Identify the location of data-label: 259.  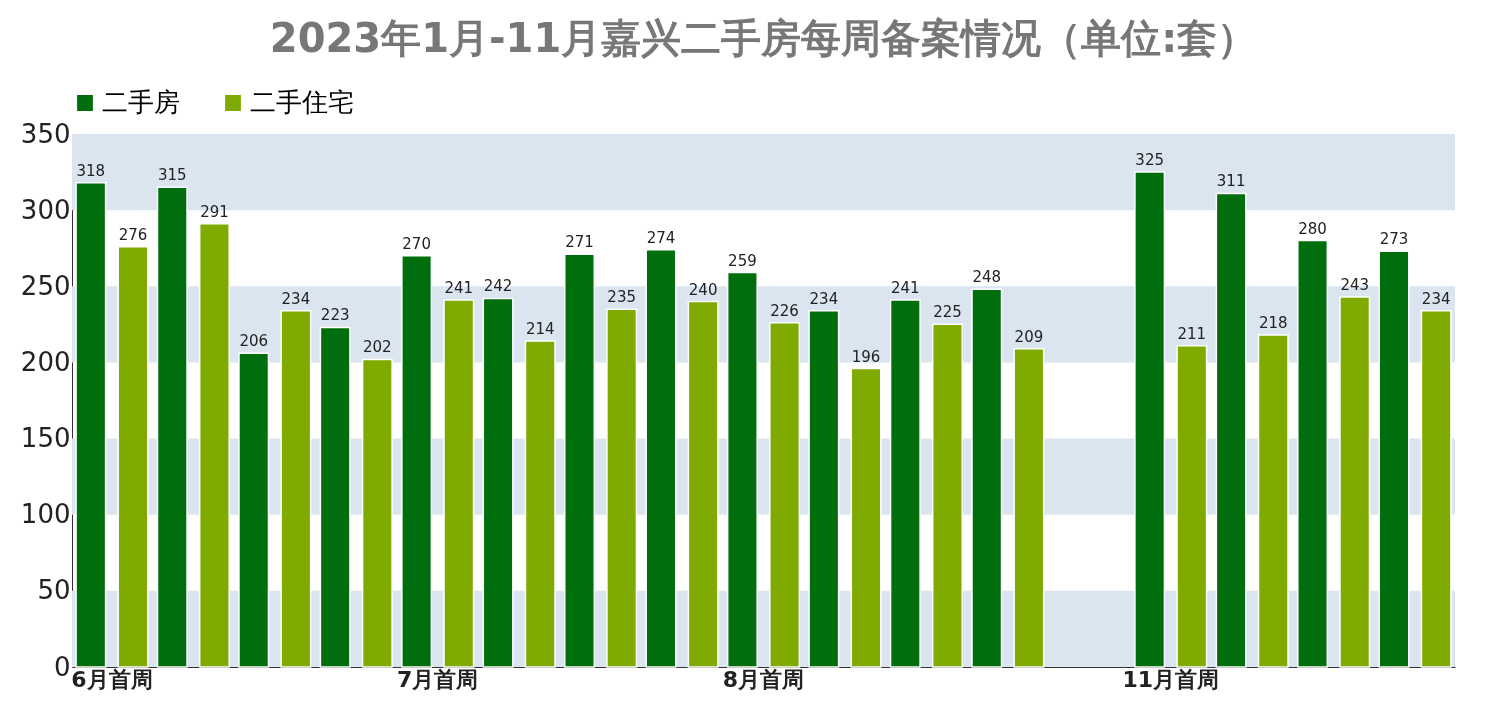
(742, 260).